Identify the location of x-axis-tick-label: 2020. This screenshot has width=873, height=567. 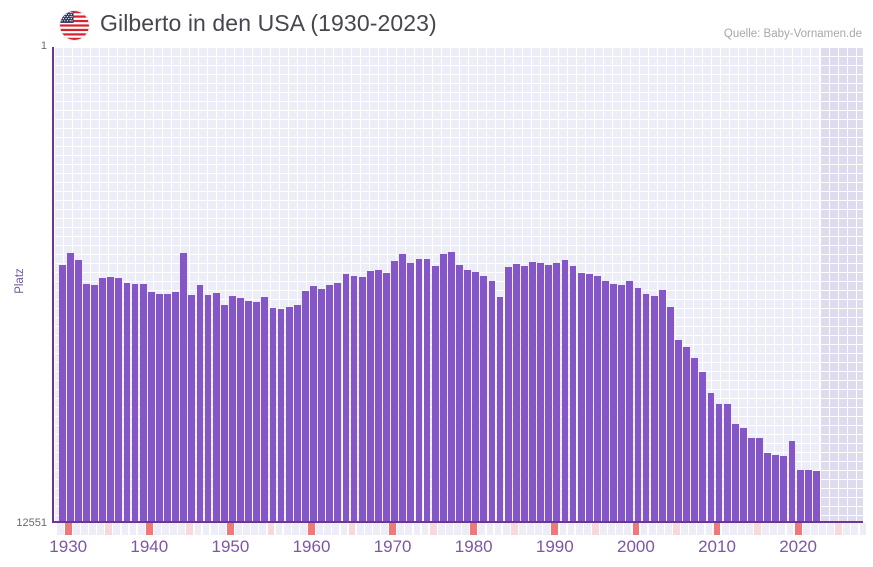
(798, 546).